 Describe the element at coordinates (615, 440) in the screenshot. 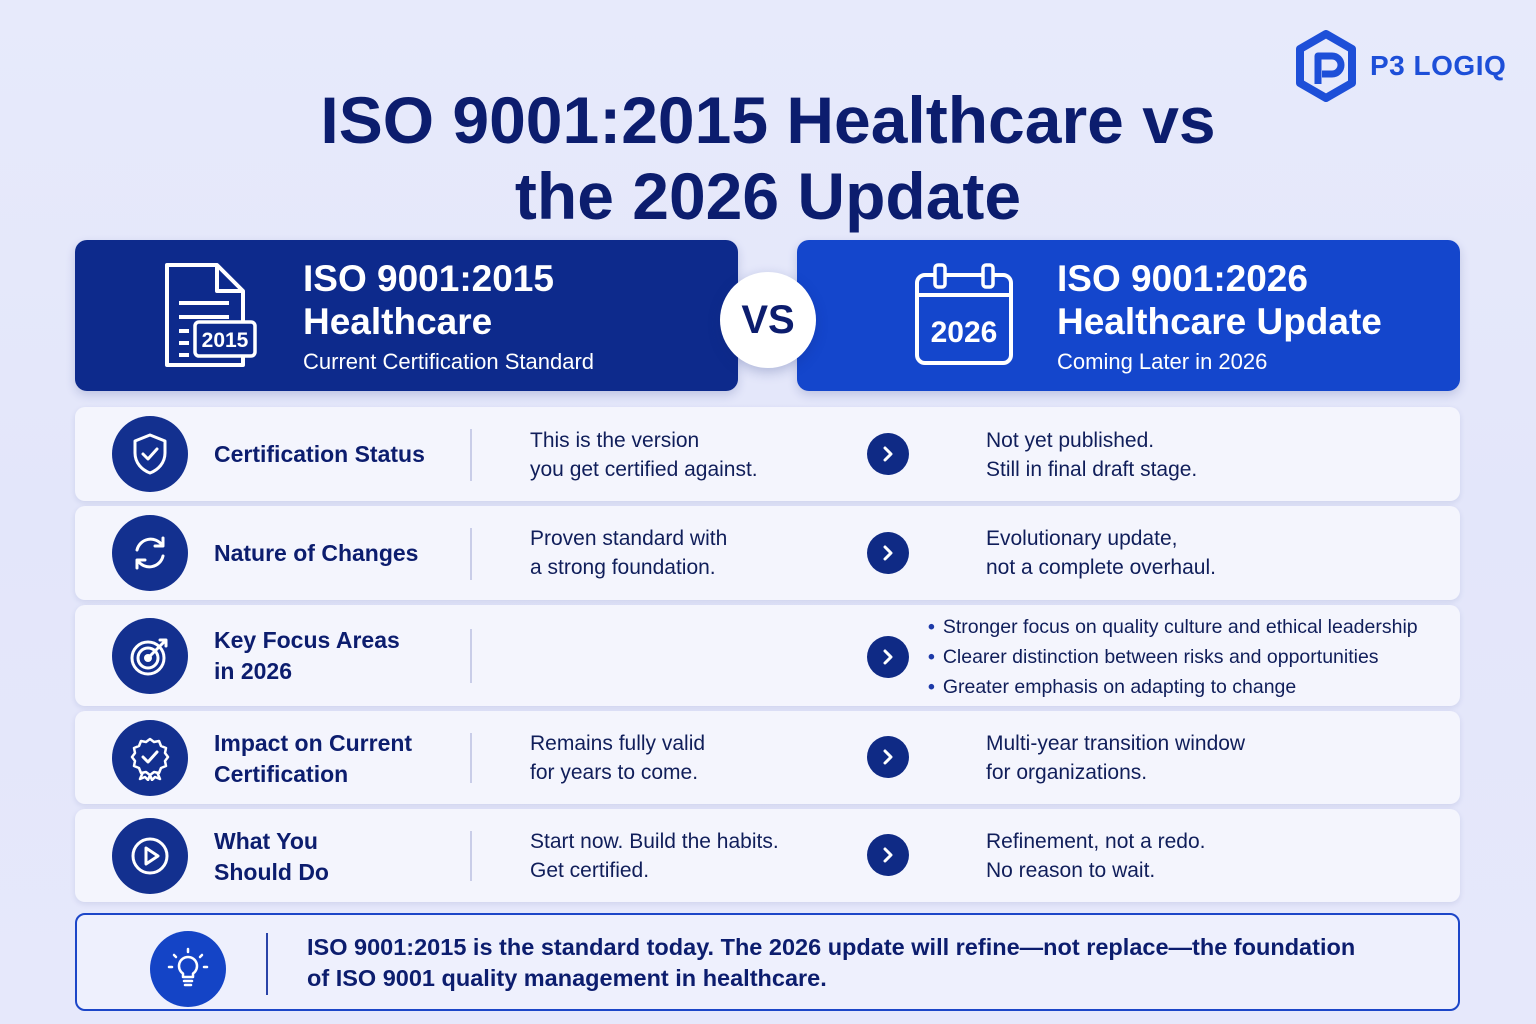

I see `row-2015-text-line-1: This is the version` at that location.